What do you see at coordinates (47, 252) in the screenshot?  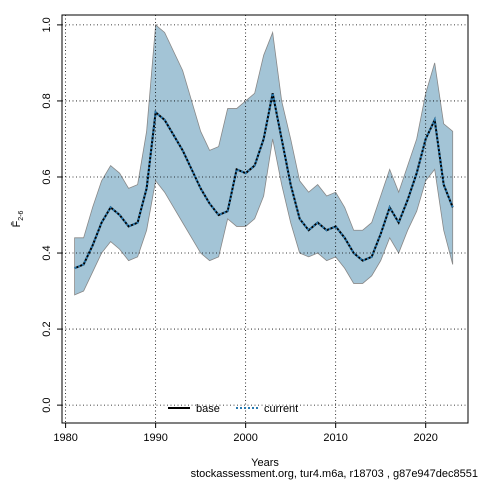 I see `y-tick-label: 0.4` at bounding box center [47, 252].